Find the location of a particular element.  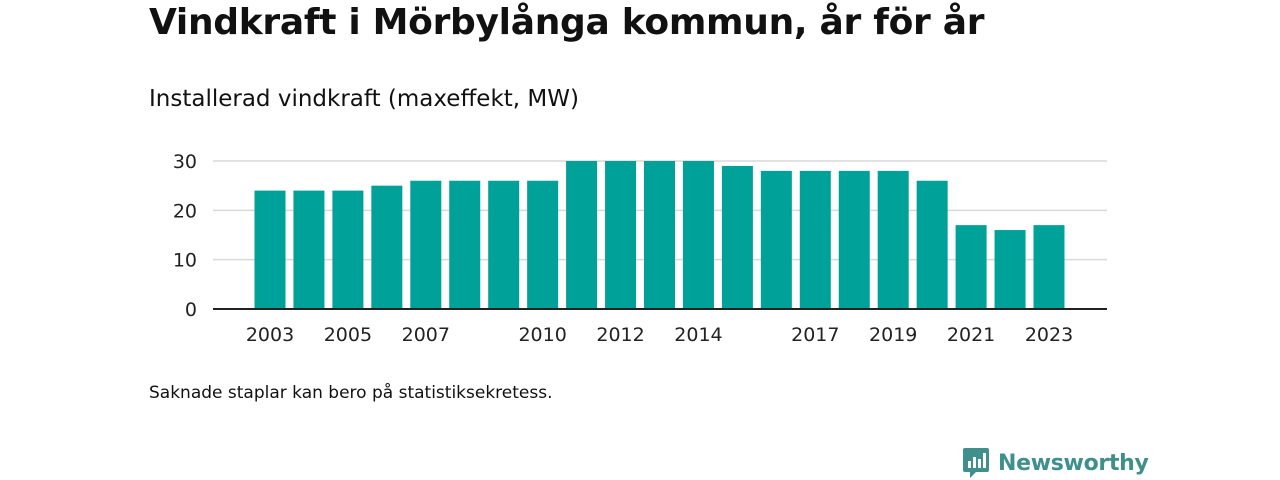

x-tick-label: 2017 is located at coordinates (815, 335).